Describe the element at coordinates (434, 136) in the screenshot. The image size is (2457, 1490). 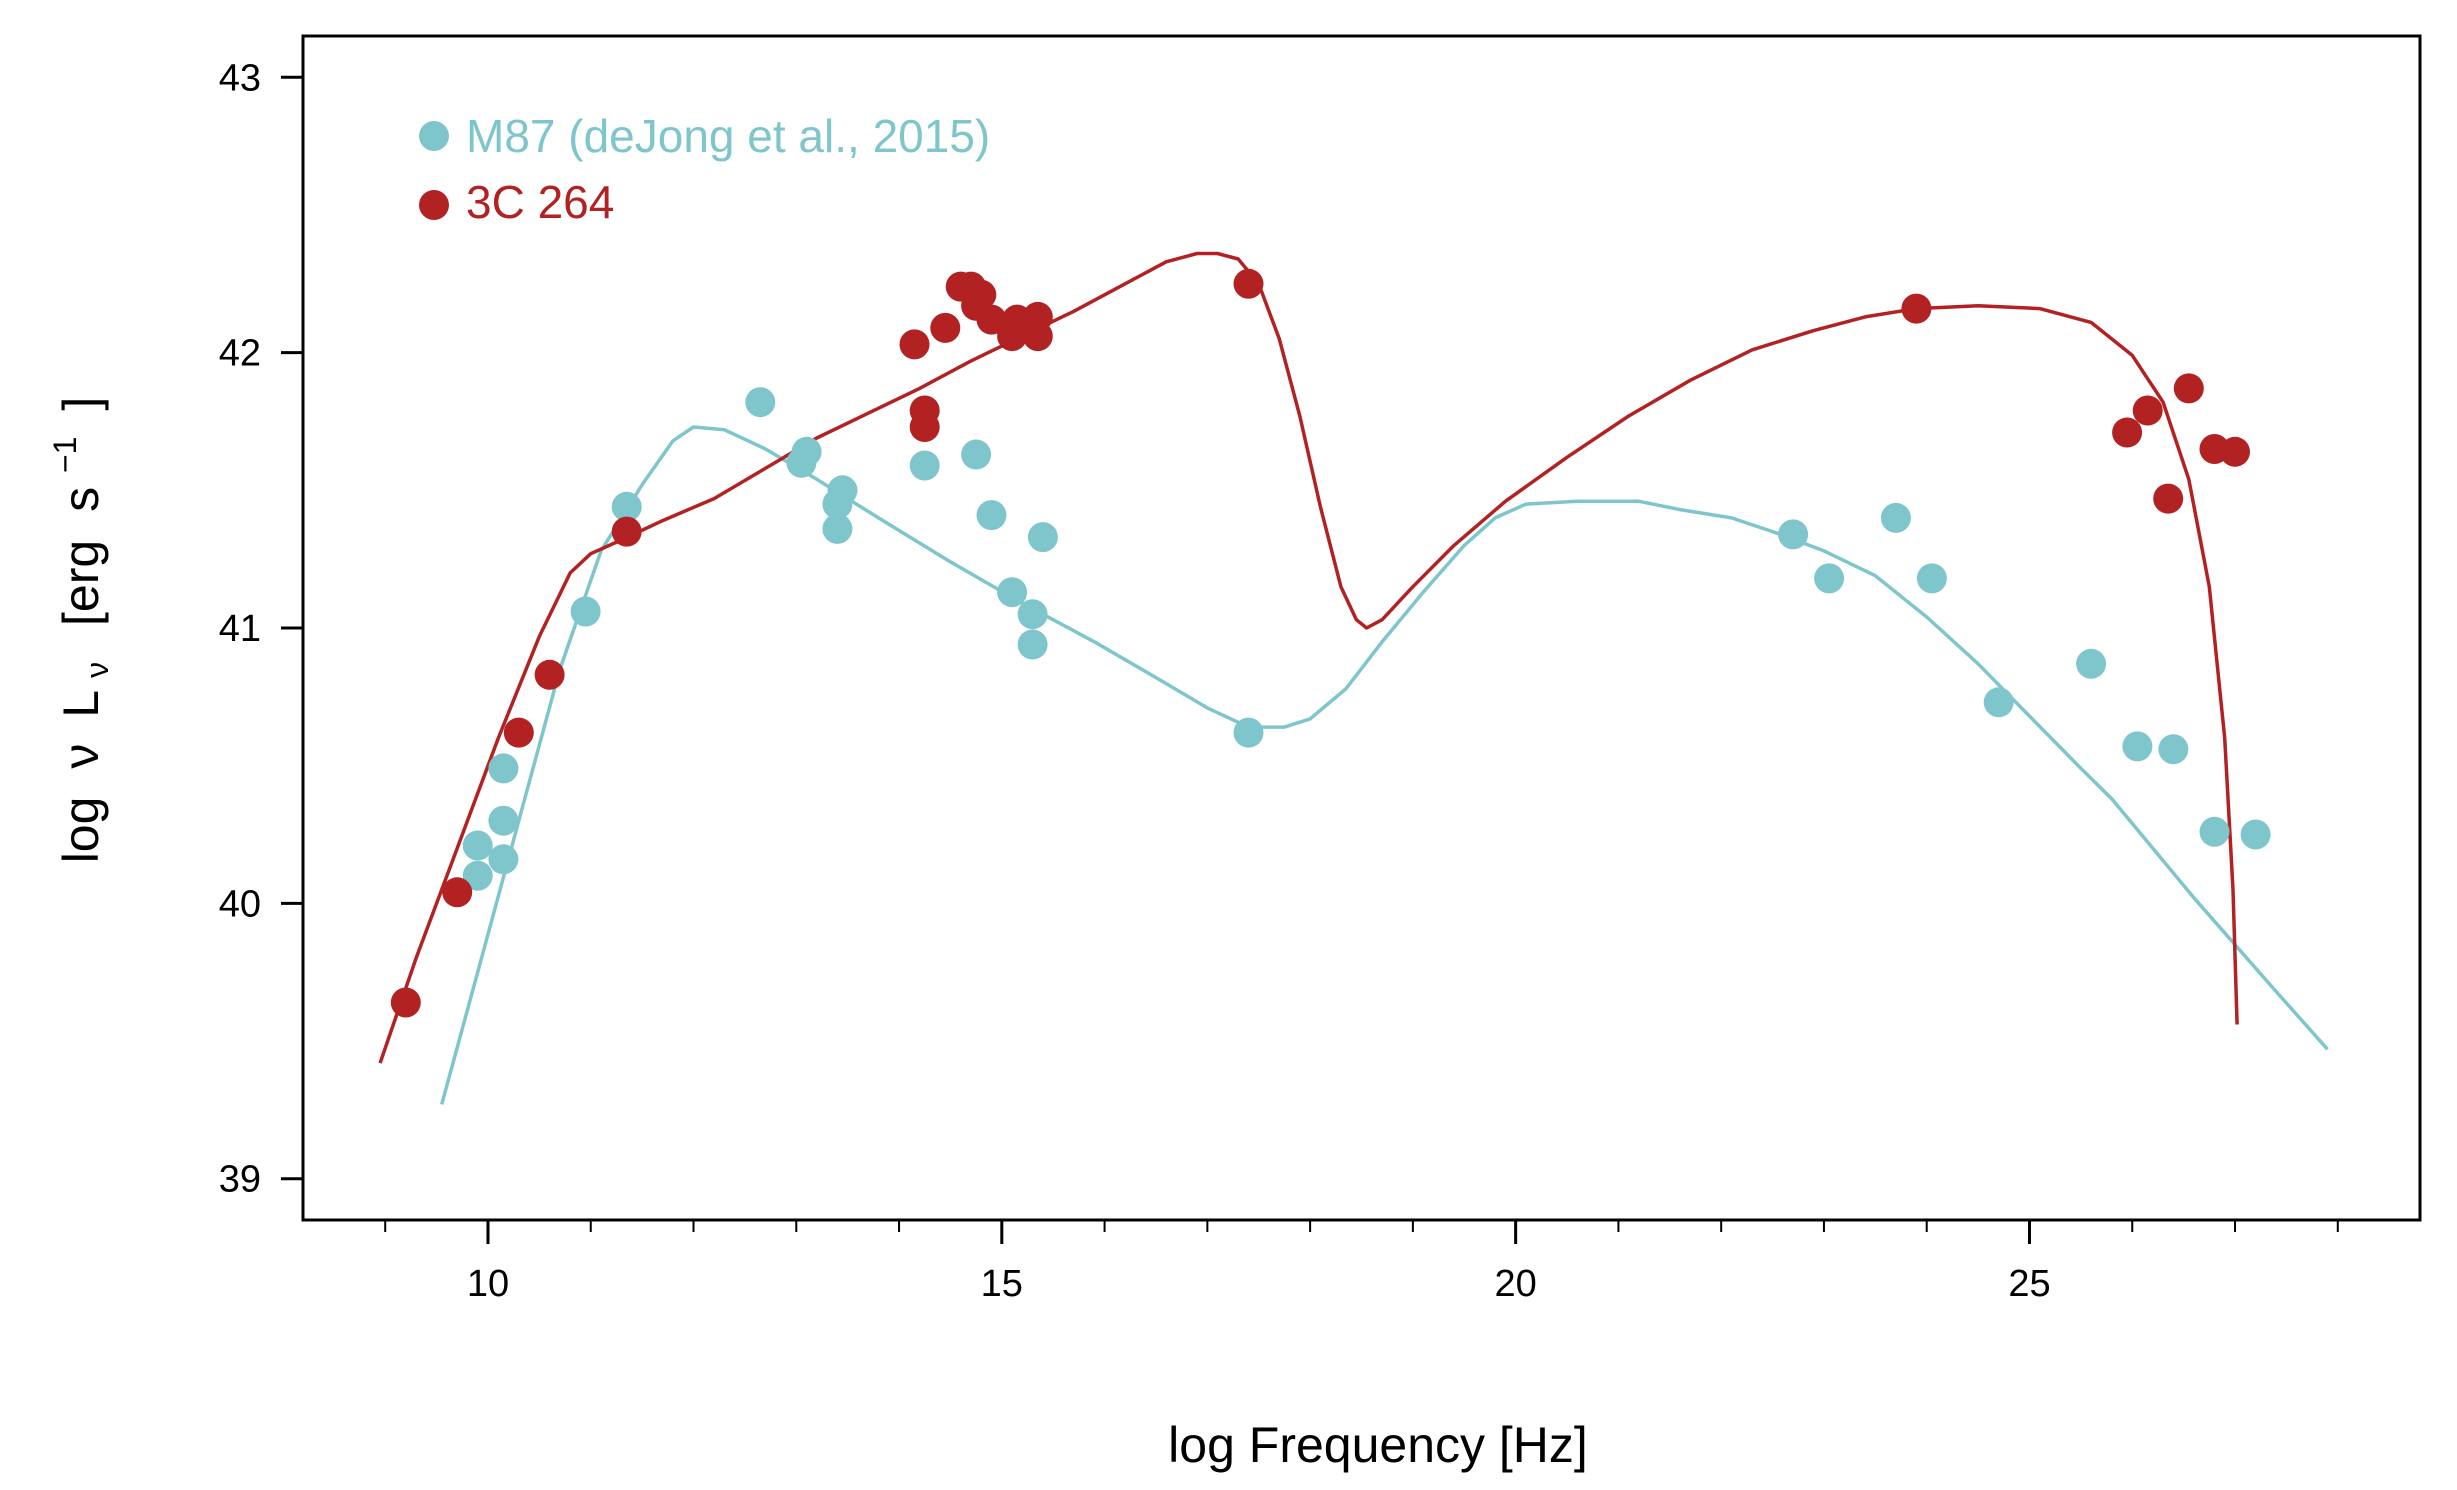
I see `legend-marker-m87` at that location.